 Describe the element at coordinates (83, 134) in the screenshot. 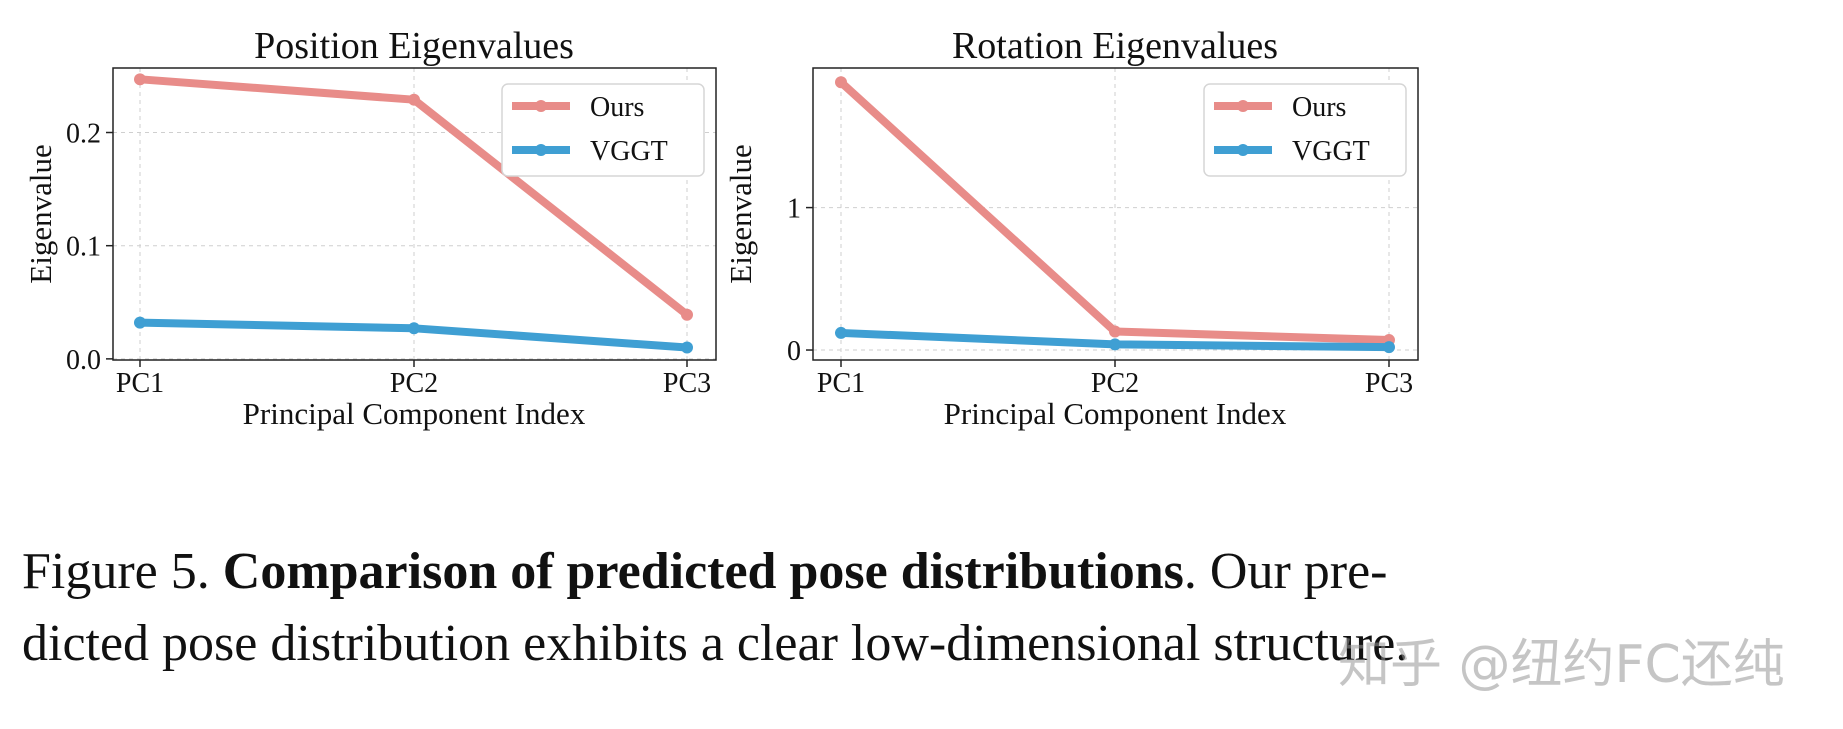

I see `y-tick-label: 0.2` at that location.